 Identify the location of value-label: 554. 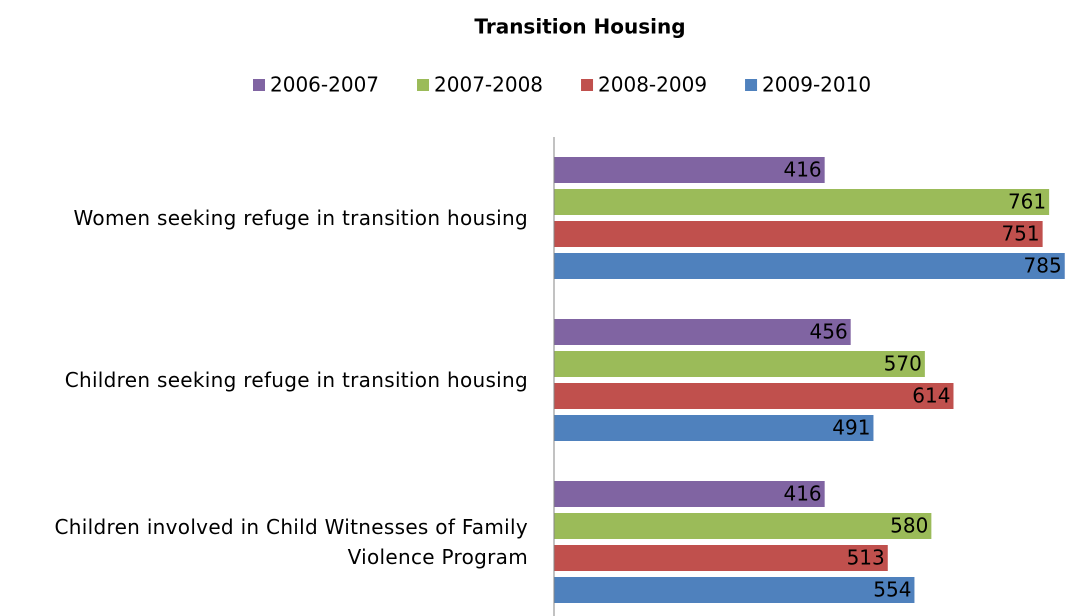
(892, 590).